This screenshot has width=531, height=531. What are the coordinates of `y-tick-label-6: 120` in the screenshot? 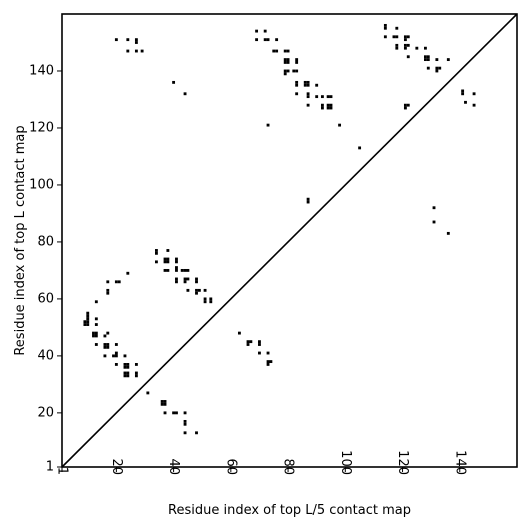 It's located at (41, 127).